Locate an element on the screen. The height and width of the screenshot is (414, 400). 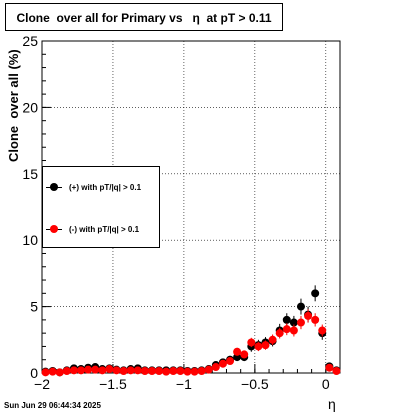
legend-label-positive: (+) with pT/|q| > 0.1 is located at coordinates (105, 187).